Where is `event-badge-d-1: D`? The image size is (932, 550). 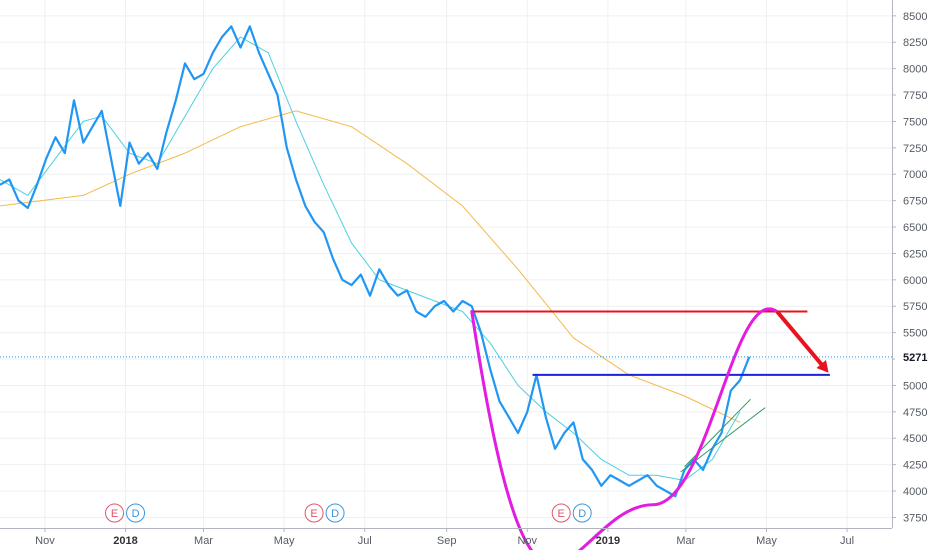
event-badge-d-1: D is located at coordinates (335, 513).